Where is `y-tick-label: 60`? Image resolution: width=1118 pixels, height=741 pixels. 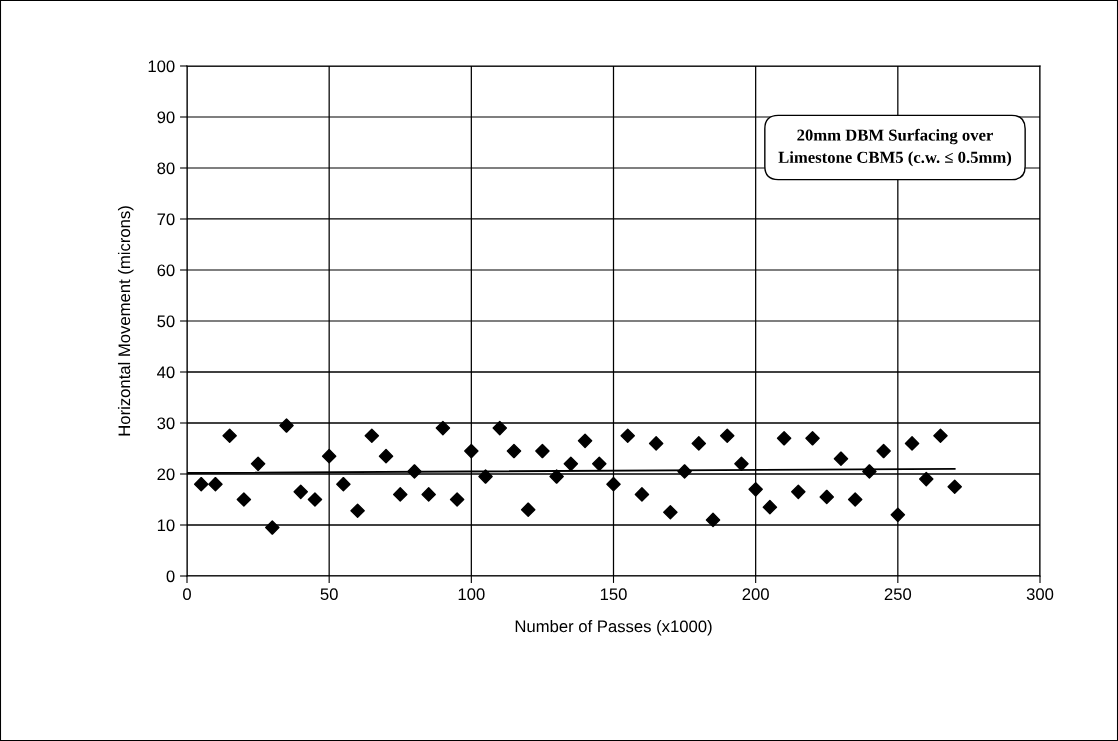 y-tick-label: 60 is located at coordinates (166, 270).